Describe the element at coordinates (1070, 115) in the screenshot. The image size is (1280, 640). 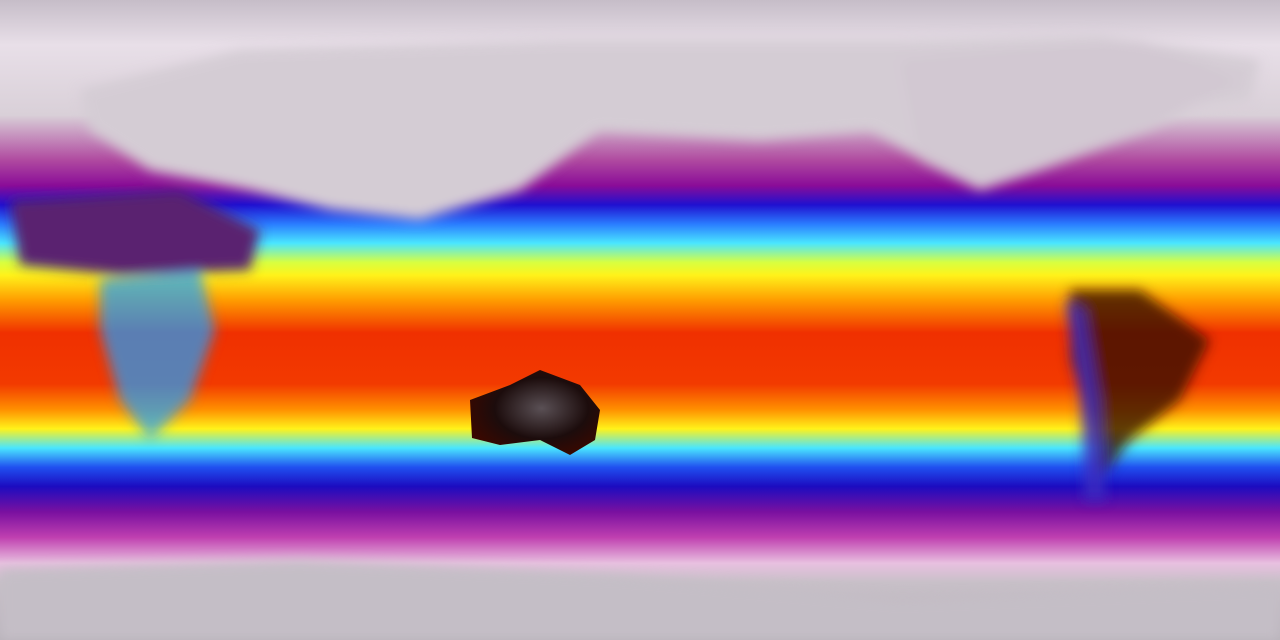
I see `north-america-cold-land` at that location.